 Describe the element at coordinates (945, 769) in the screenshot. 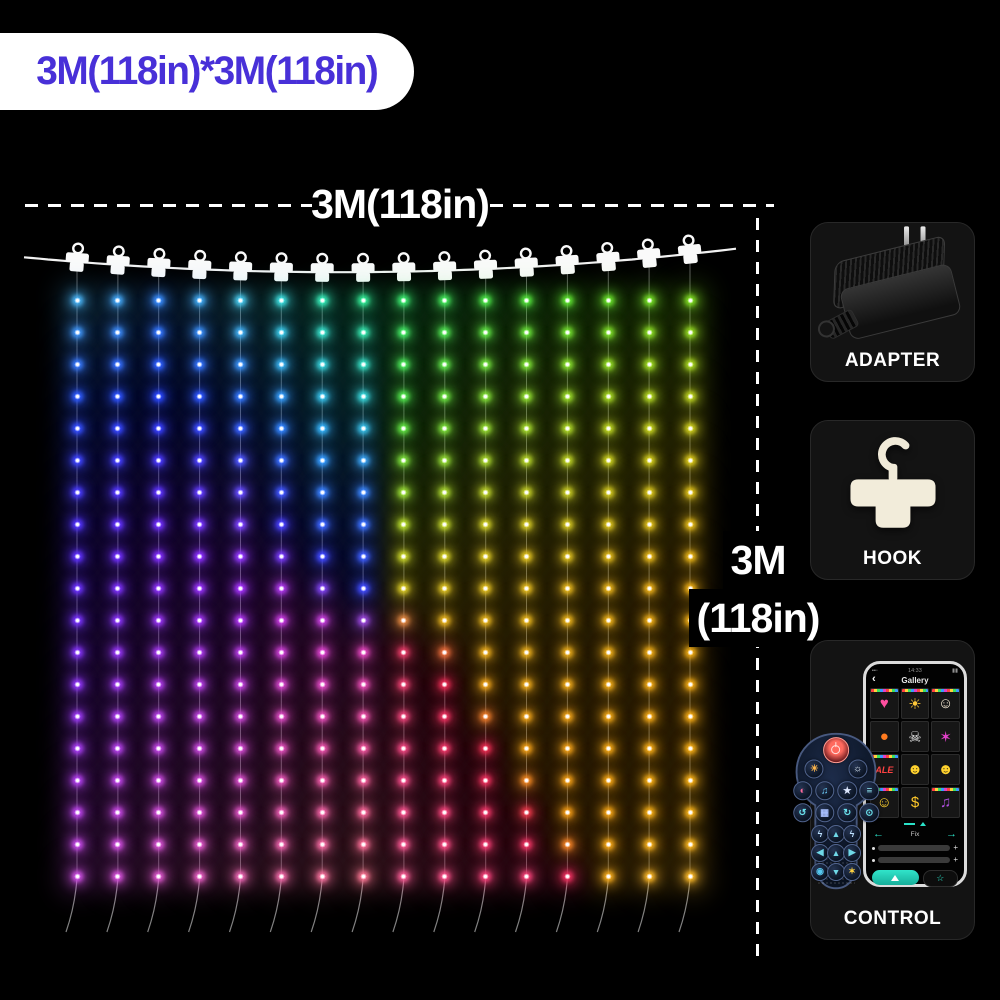

I see `tile-glyph: ☻` at that location.